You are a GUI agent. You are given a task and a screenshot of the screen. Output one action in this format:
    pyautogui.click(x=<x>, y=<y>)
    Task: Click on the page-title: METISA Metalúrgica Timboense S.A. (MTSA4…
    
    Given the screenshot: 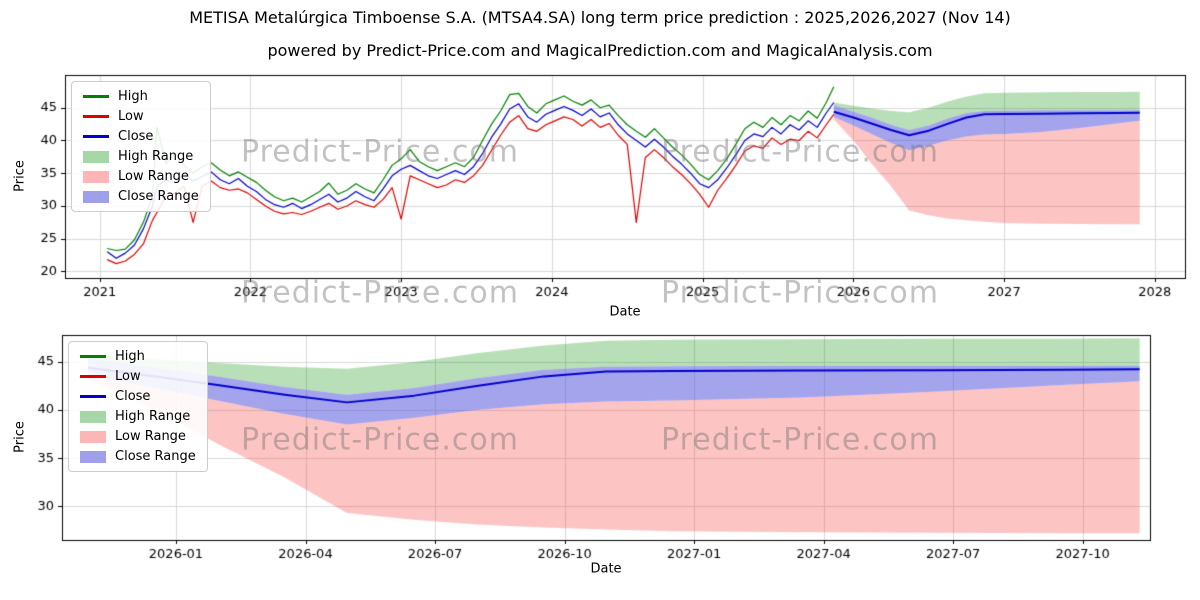 What is the action you would take?
    pyautogui.click(x=600, y=17)
    